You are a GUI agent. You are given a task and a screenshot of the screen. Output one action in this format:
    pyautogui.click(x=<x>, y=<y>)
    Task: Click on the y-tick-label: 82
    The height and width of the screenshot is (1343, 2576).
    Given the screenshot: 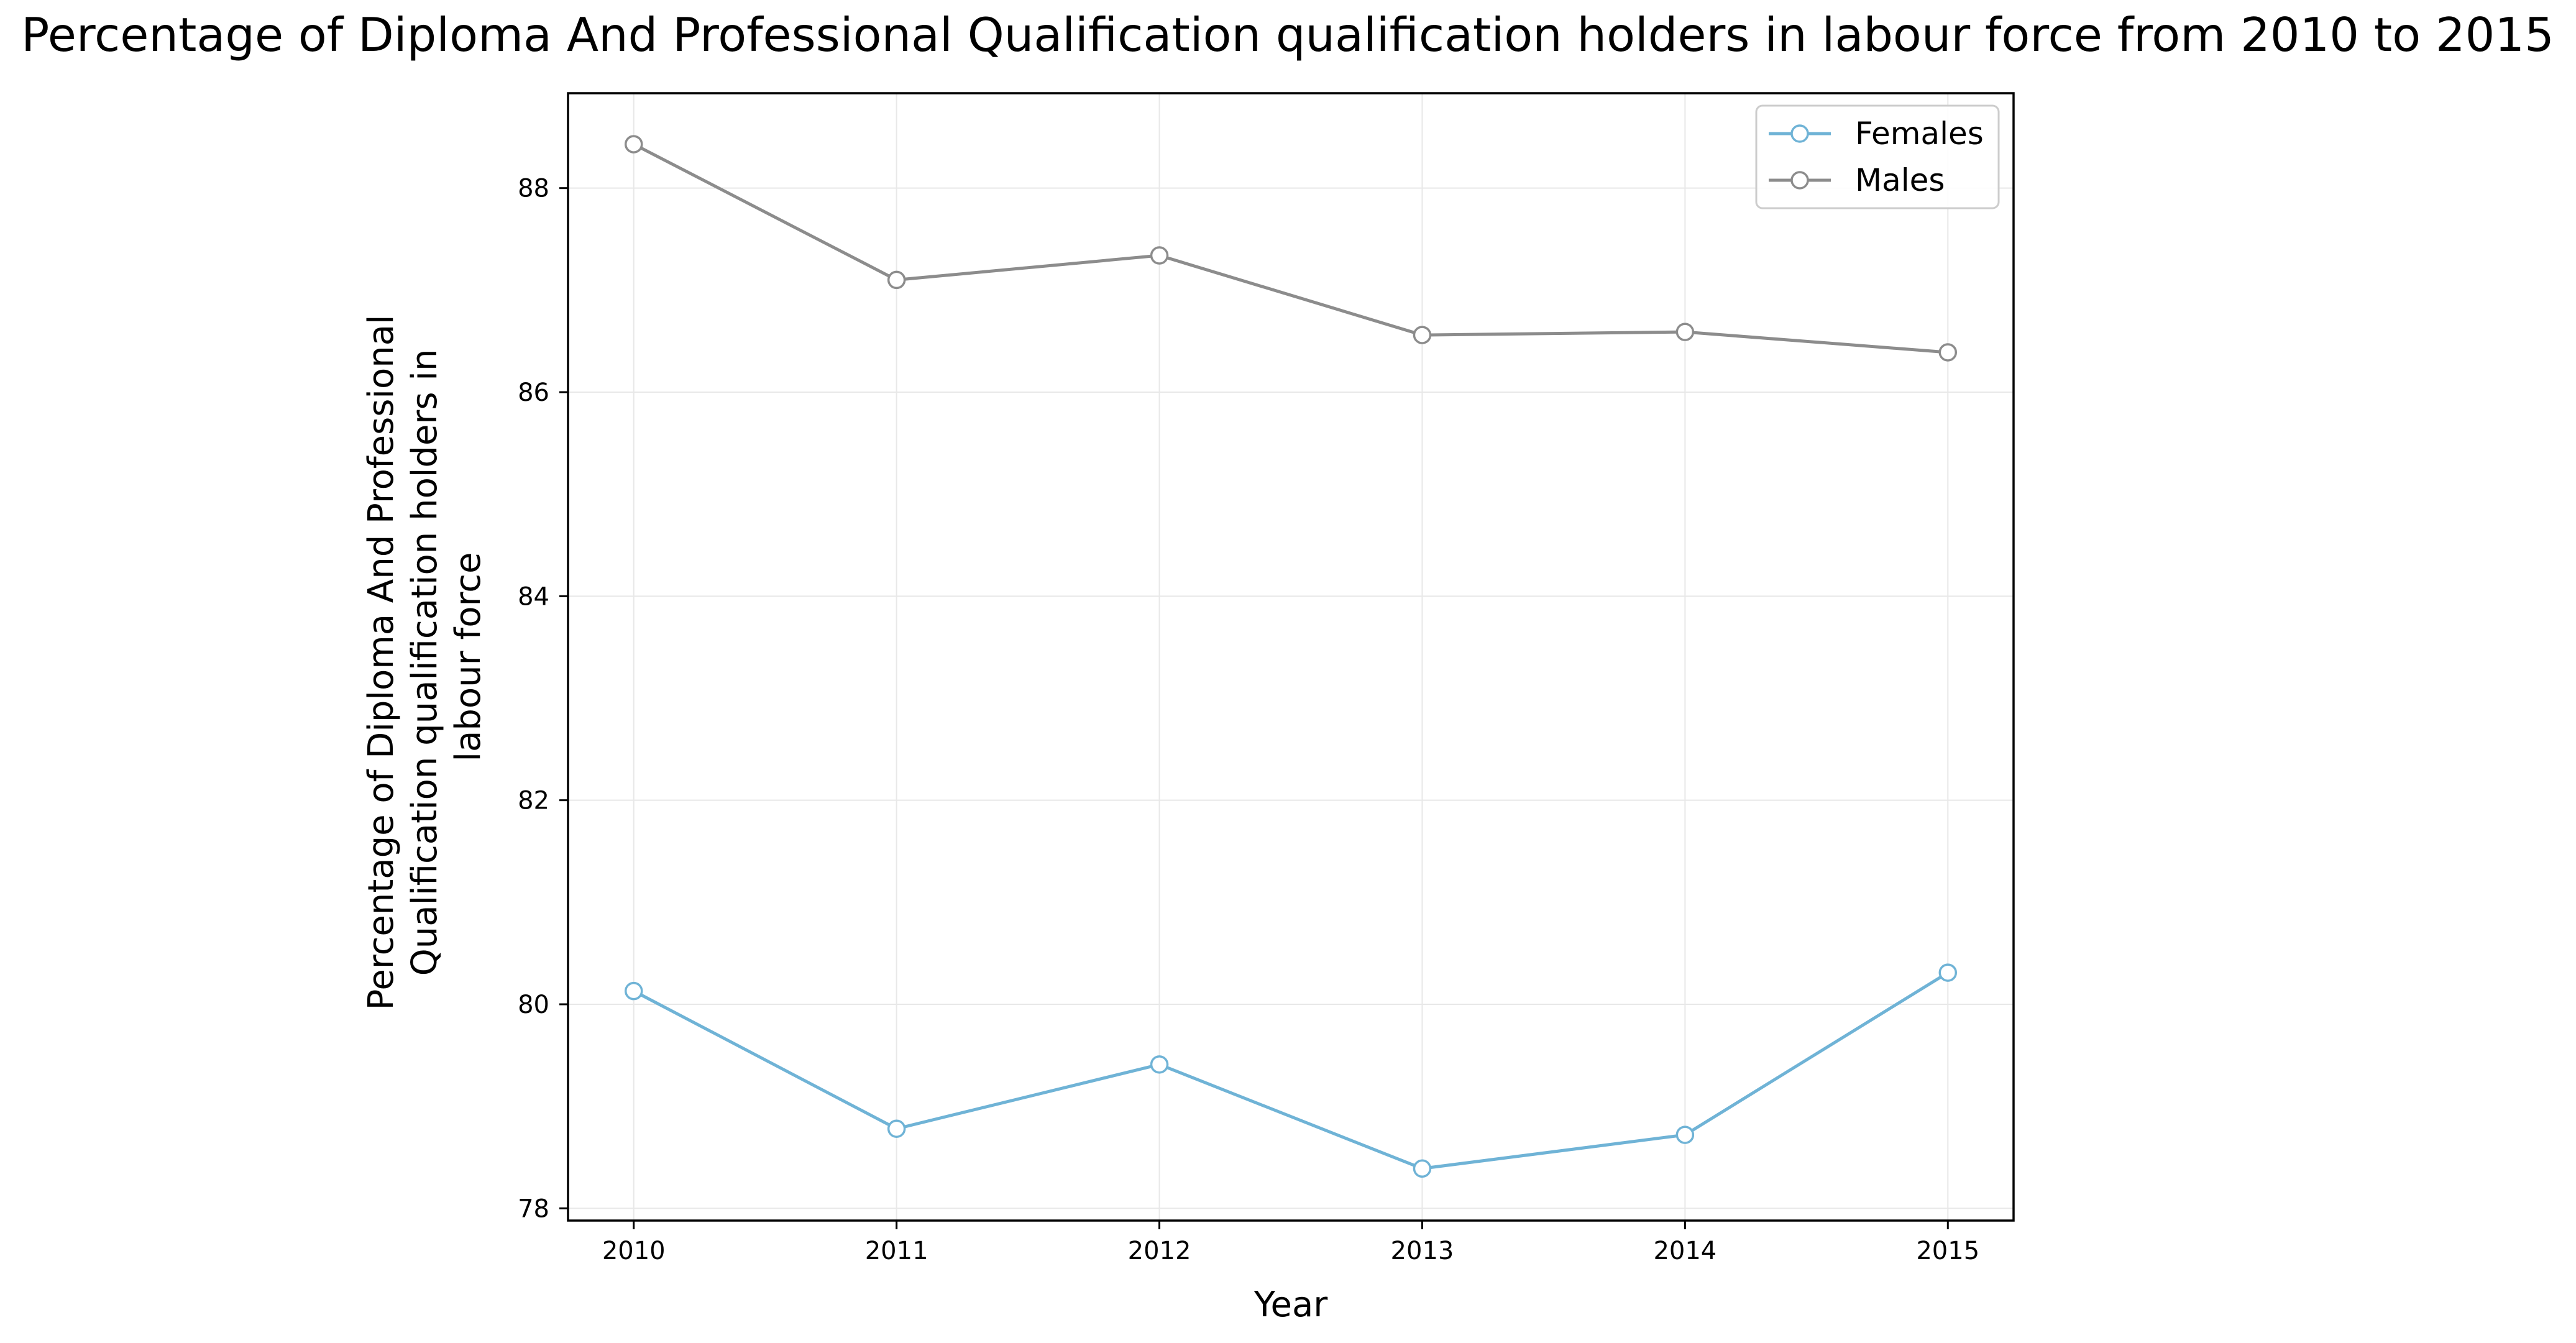 What is the action you would take?
    pyautogui.click(x=533, y=801)
    